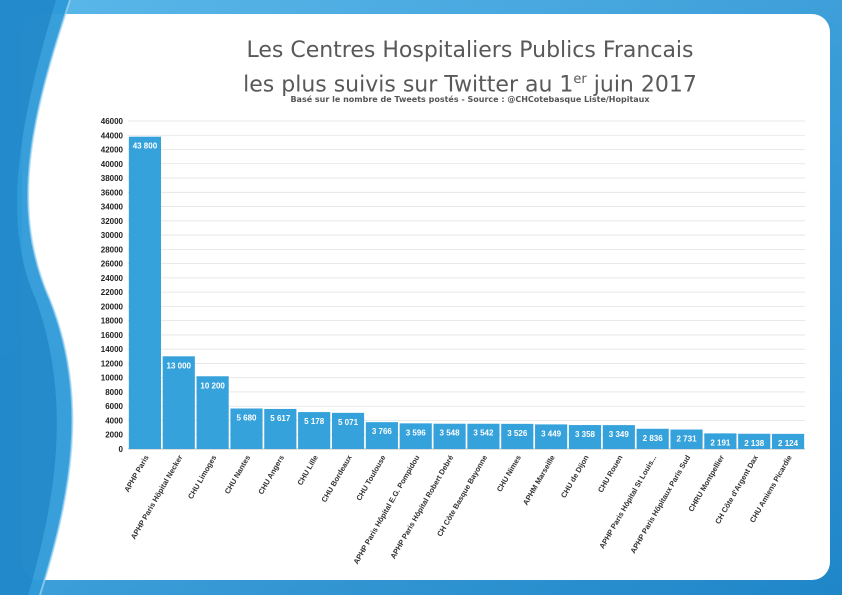 This screenshot has width=842, height=595. I want to click on y-tick-label: 38000, so click(112, 178).